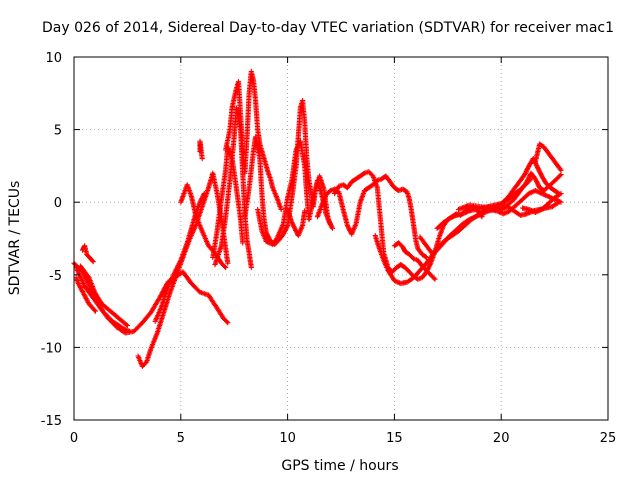 The width and height of the screenshot is (640, 480). I want to click on series-track-I, so click(201, 150).